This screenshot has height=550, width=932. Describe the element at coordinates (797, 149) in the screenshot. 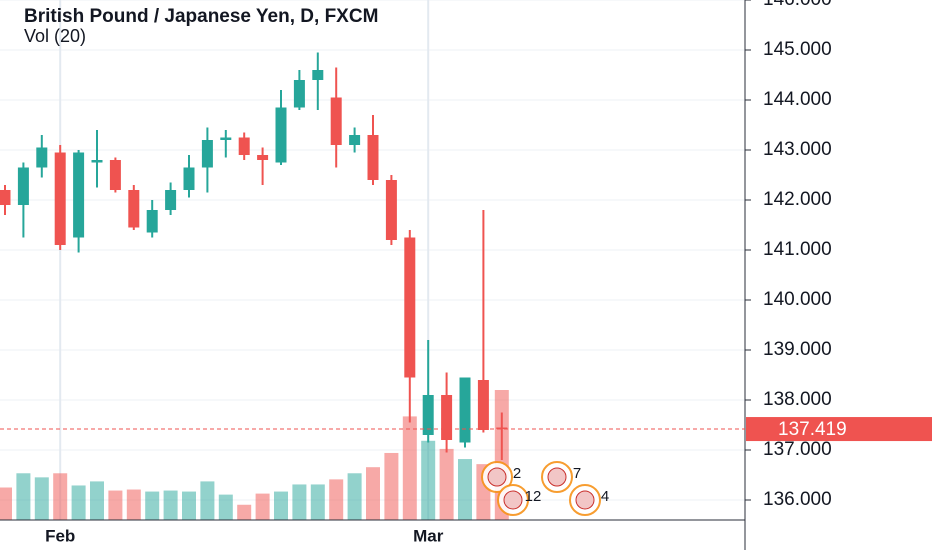

I see `y-tick-label: 143.000` at that location.